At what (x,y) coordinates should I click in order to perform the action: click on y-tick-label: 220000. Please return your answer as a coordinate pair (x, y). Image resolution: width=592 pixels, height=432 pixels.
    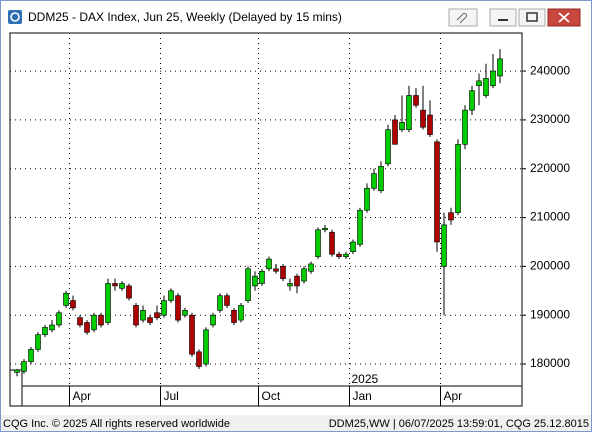
    Looking at the image, I should click on (550, 168).